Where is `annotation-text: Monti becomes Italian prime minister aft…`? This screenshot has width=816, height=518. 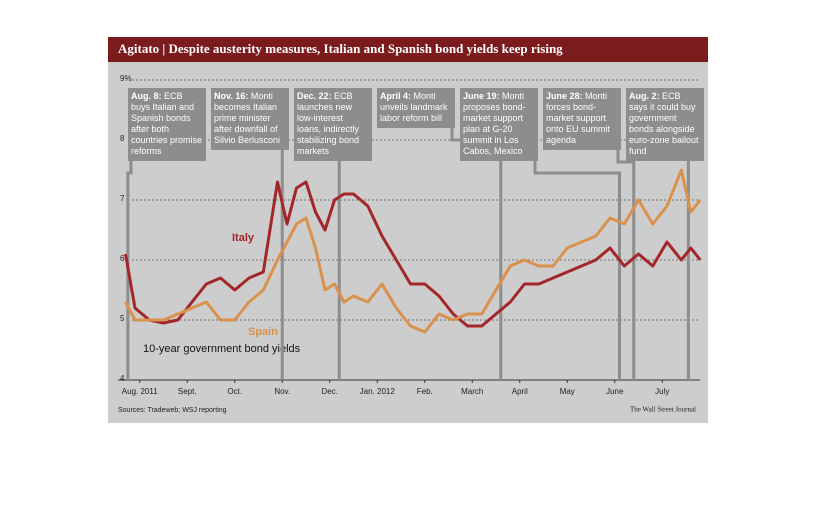
annotation-text: Monti becomes Italian prime minister aft… is located at coordinates (247, 118).